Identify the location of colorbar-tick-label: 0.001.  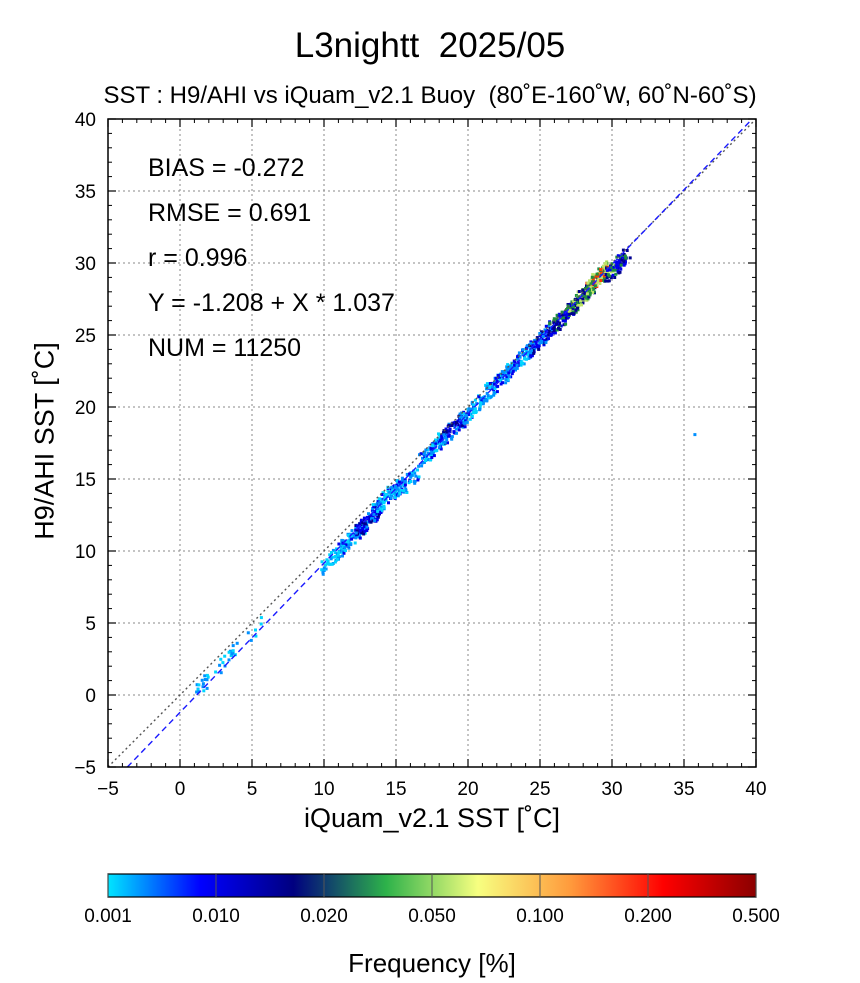
(108, 916).